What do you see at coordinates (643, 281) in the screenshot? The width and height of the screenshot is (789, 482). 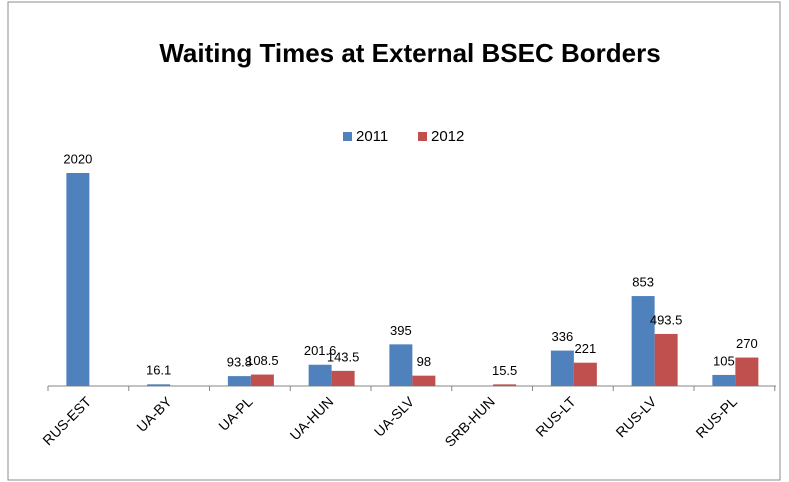 I see `data-label: 853` at bounding box center [643, 281].